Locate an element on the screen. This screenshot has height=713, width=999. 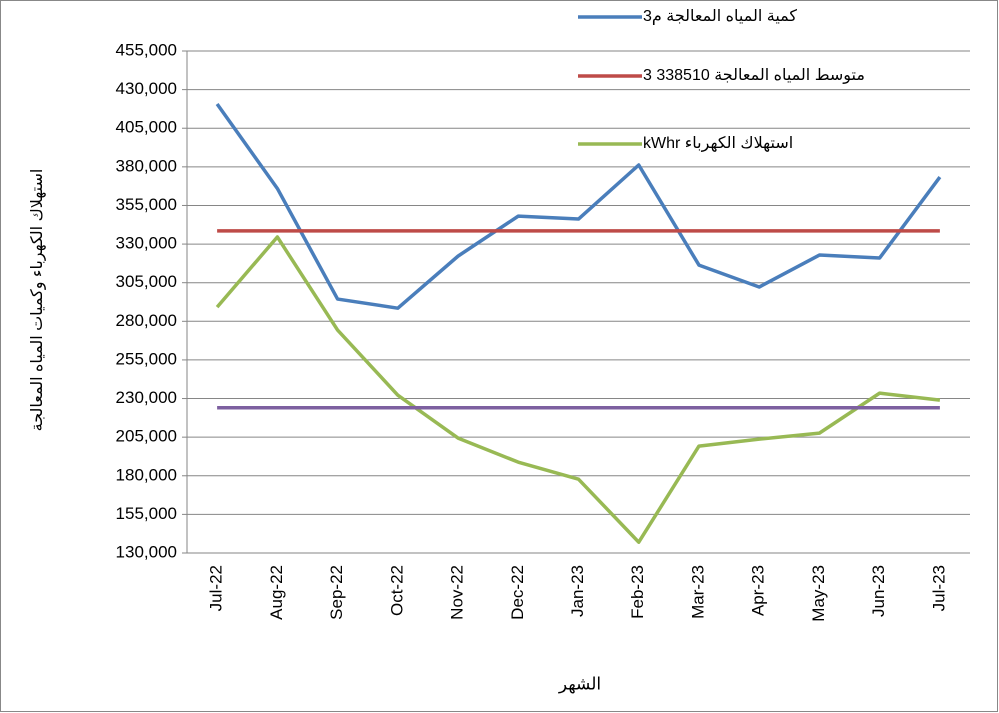
x-tick-label: Oct-22 is located at coordinates (396, 590).